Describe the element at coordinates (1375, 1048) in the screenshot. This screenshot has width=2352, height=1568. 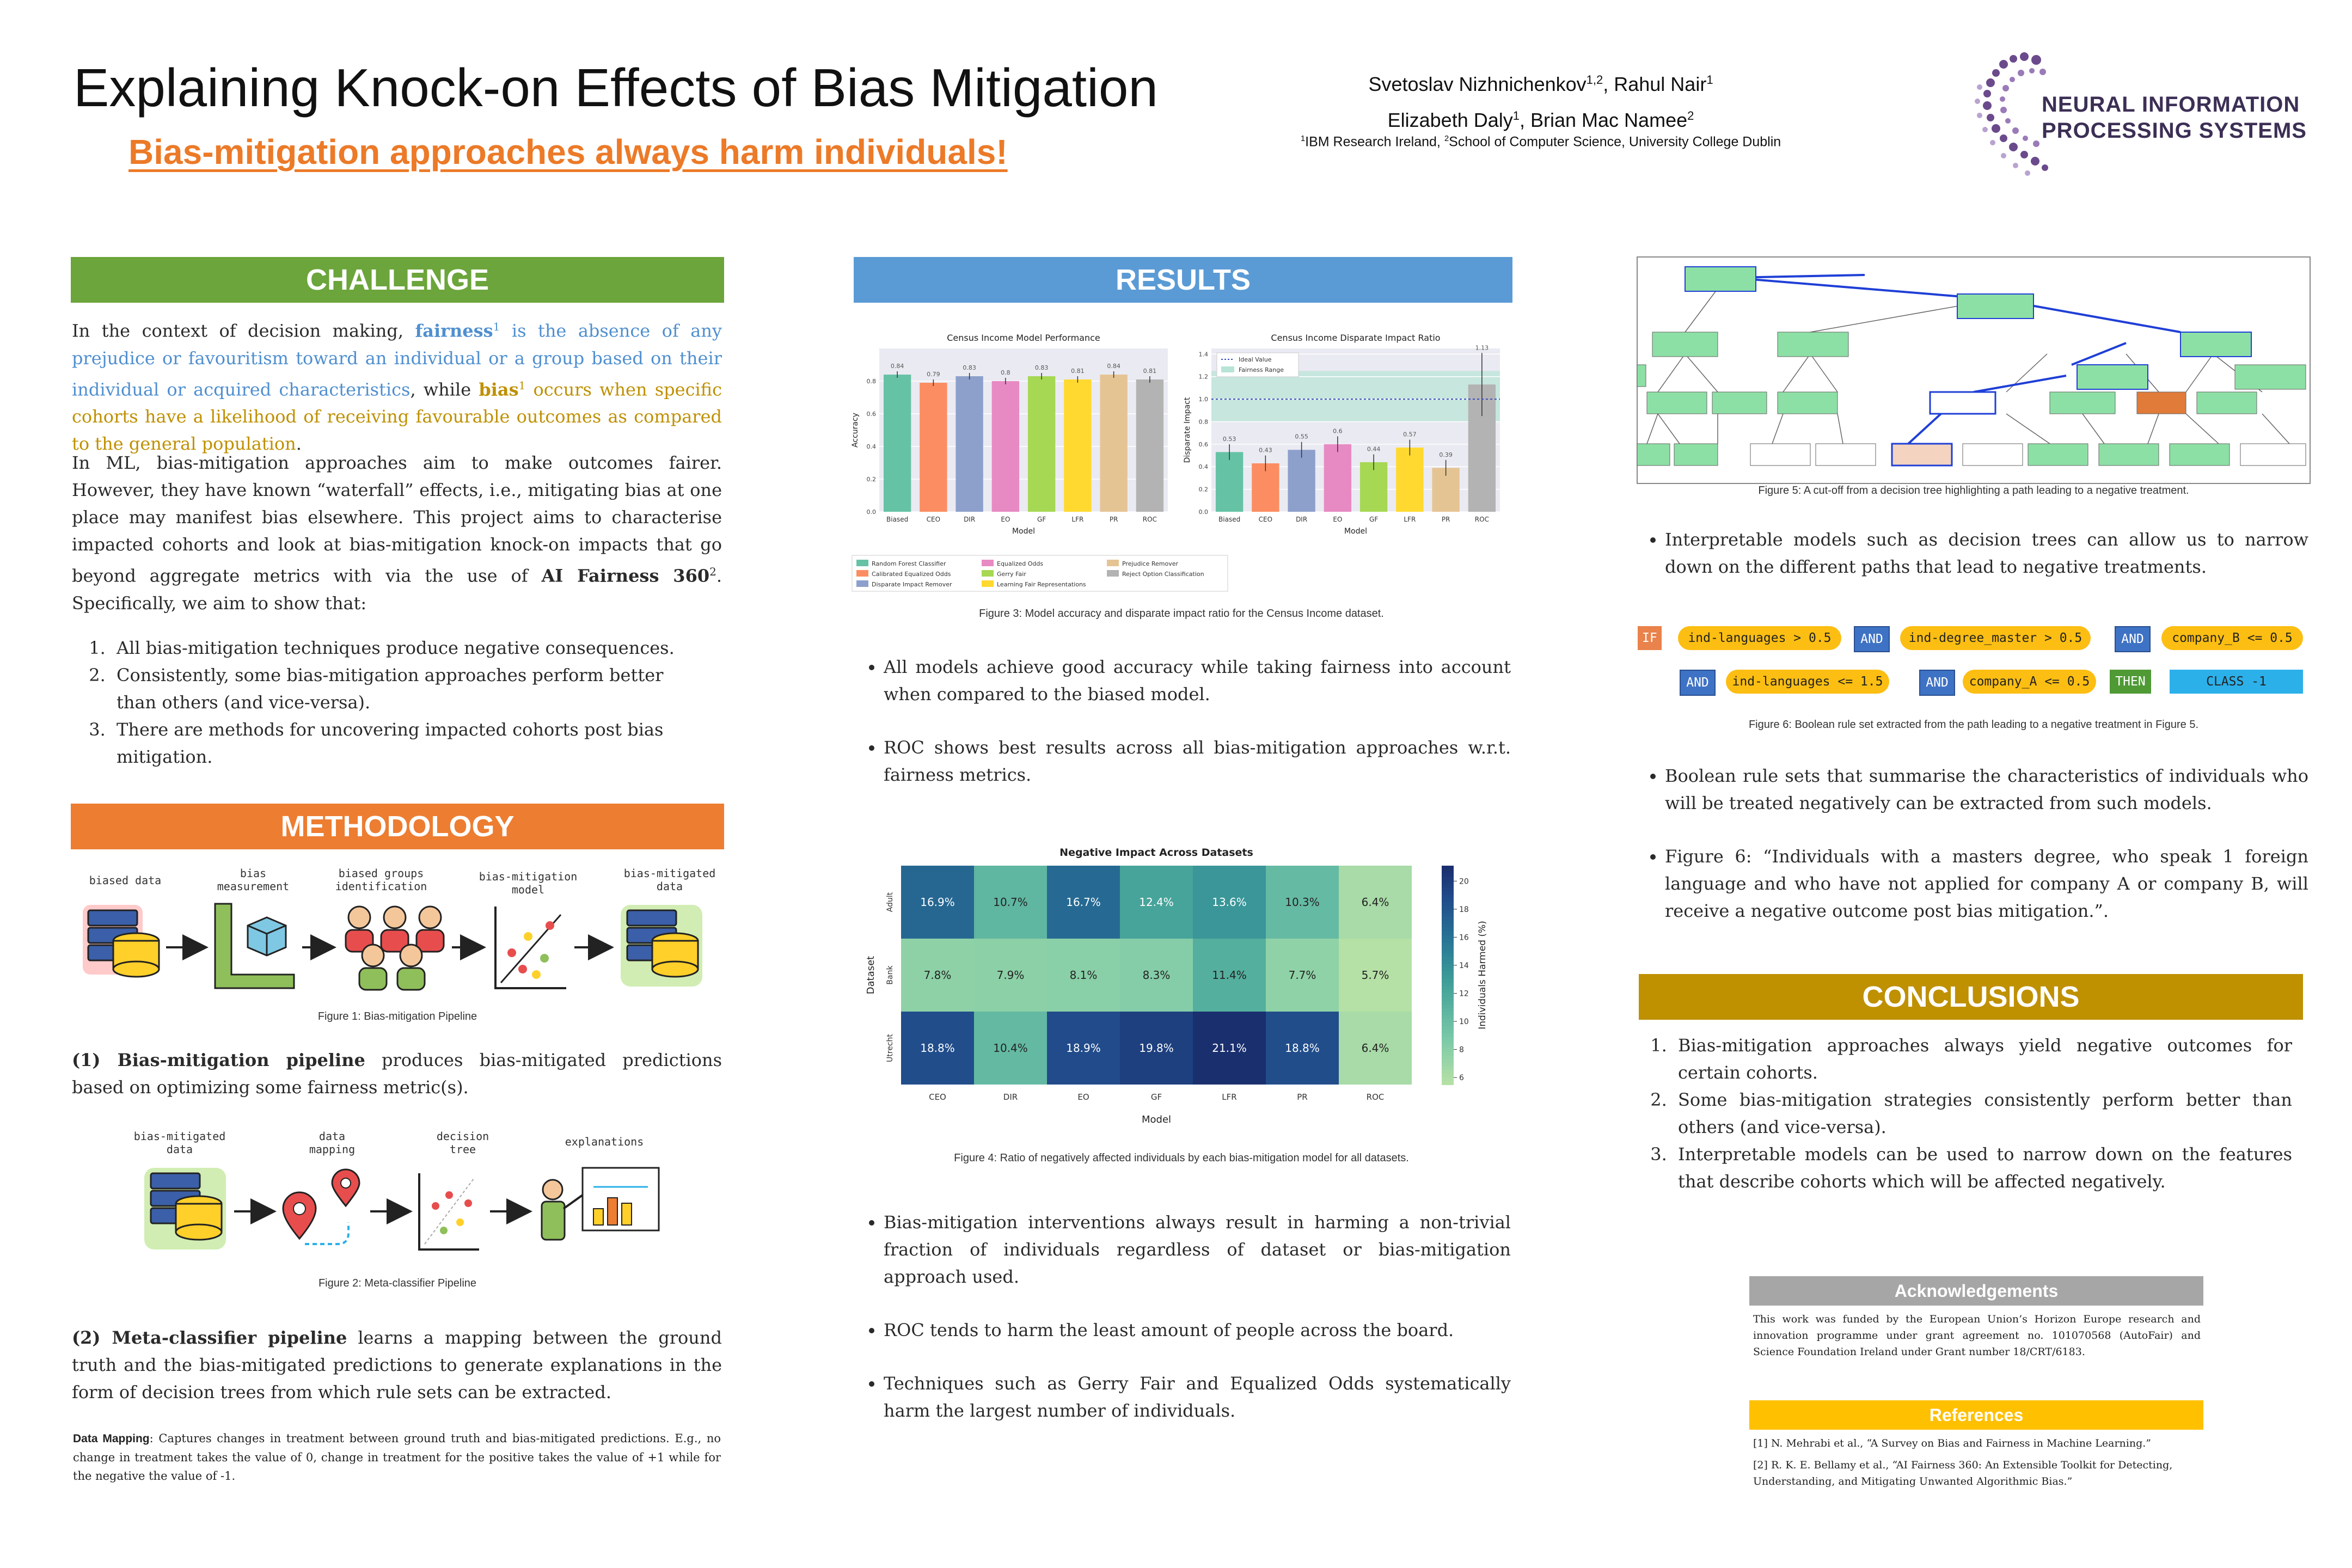
I see `heatmap-cell-label: 6.4%` at that location.